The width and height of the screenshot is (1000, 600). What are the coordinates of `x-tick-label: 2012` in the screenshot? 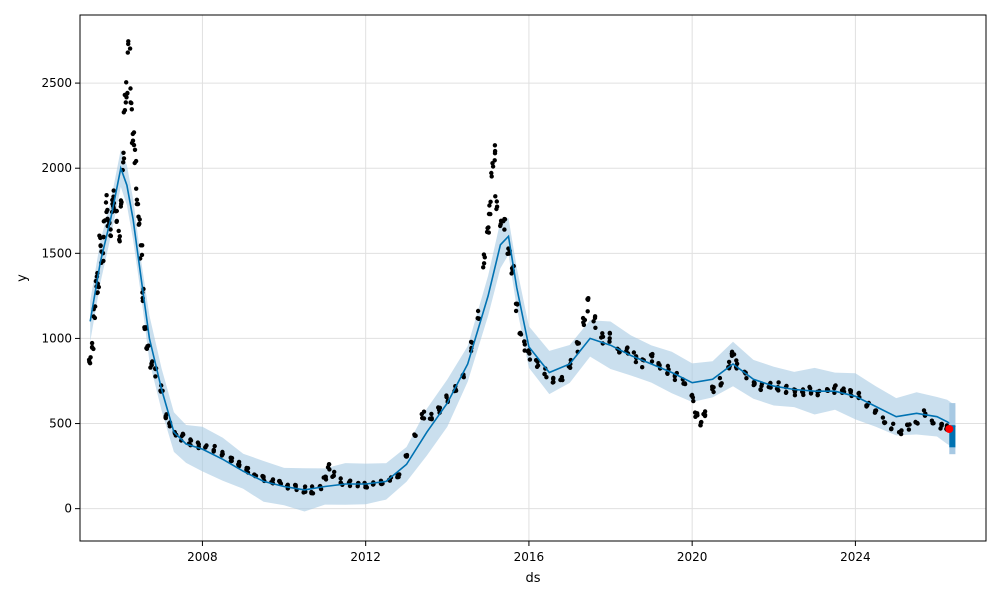 It's located at (365, 557).